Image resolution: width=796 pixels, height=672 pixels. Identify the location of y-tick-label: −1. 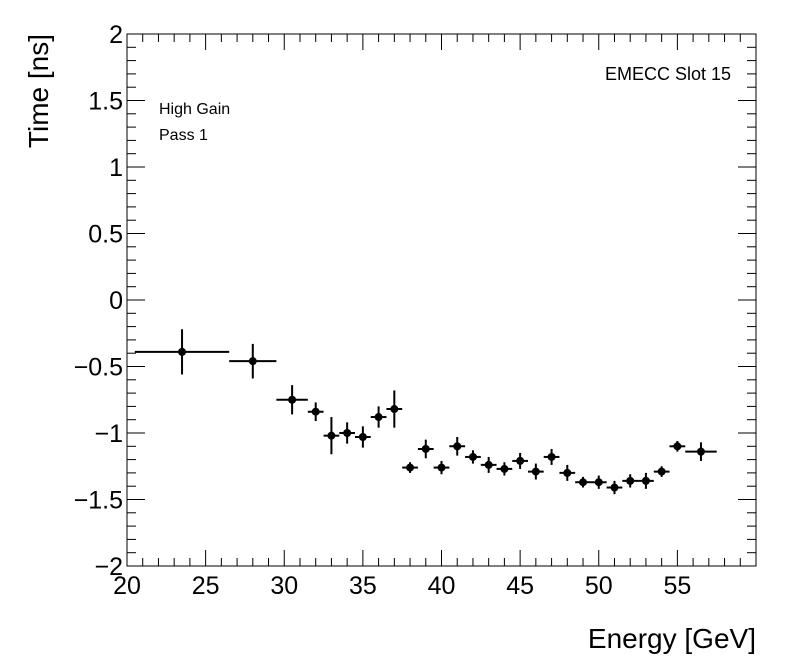
(108, 434).